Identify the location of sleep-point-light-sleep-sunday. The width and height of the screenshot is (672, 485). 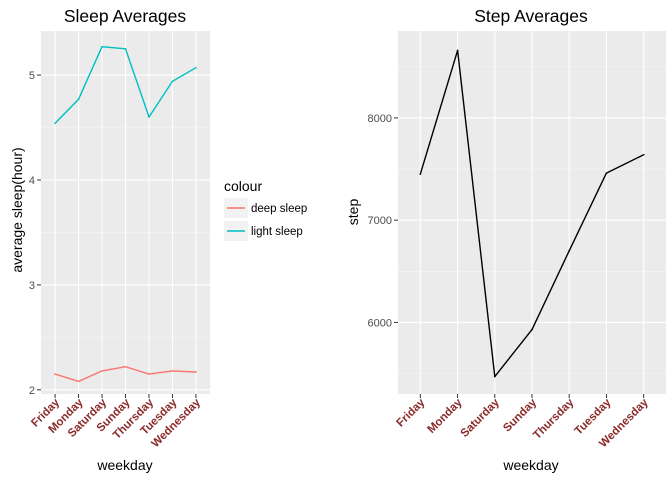
(125, 49).